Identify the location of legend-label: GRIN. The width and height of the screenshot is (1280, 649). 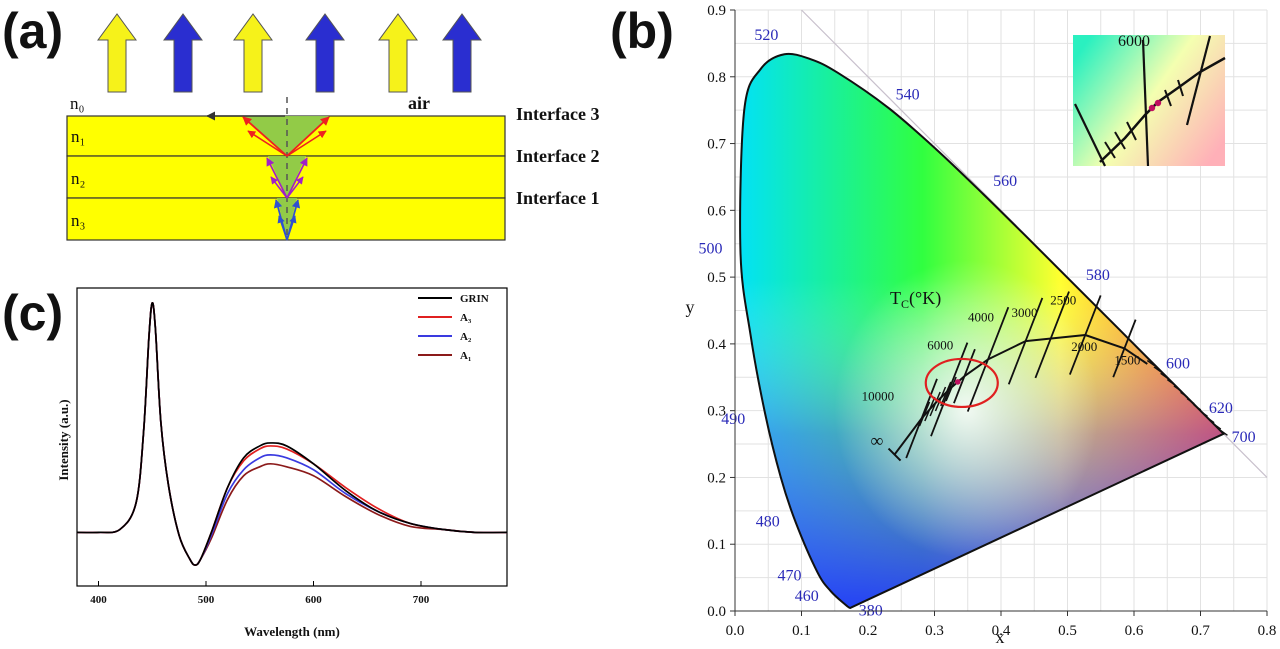
(474, 299).